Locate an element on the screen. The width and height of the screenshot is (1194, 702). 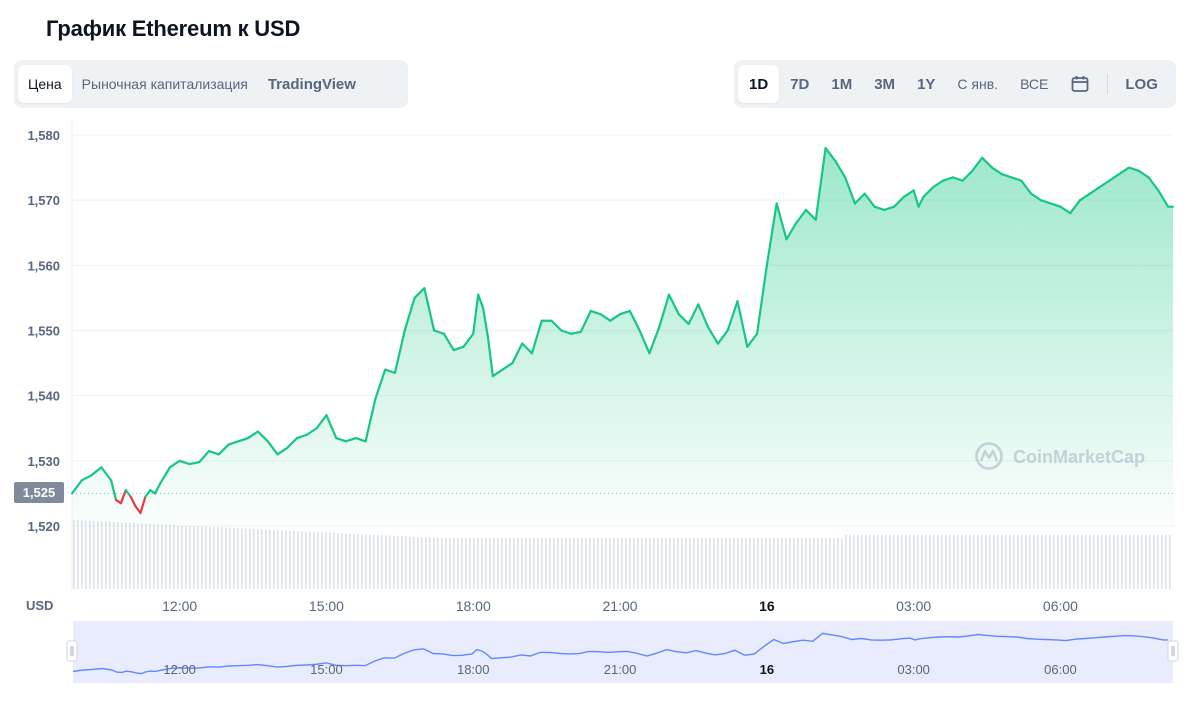
tab-range-1y: 1Y is located at coordinates (926, 84).